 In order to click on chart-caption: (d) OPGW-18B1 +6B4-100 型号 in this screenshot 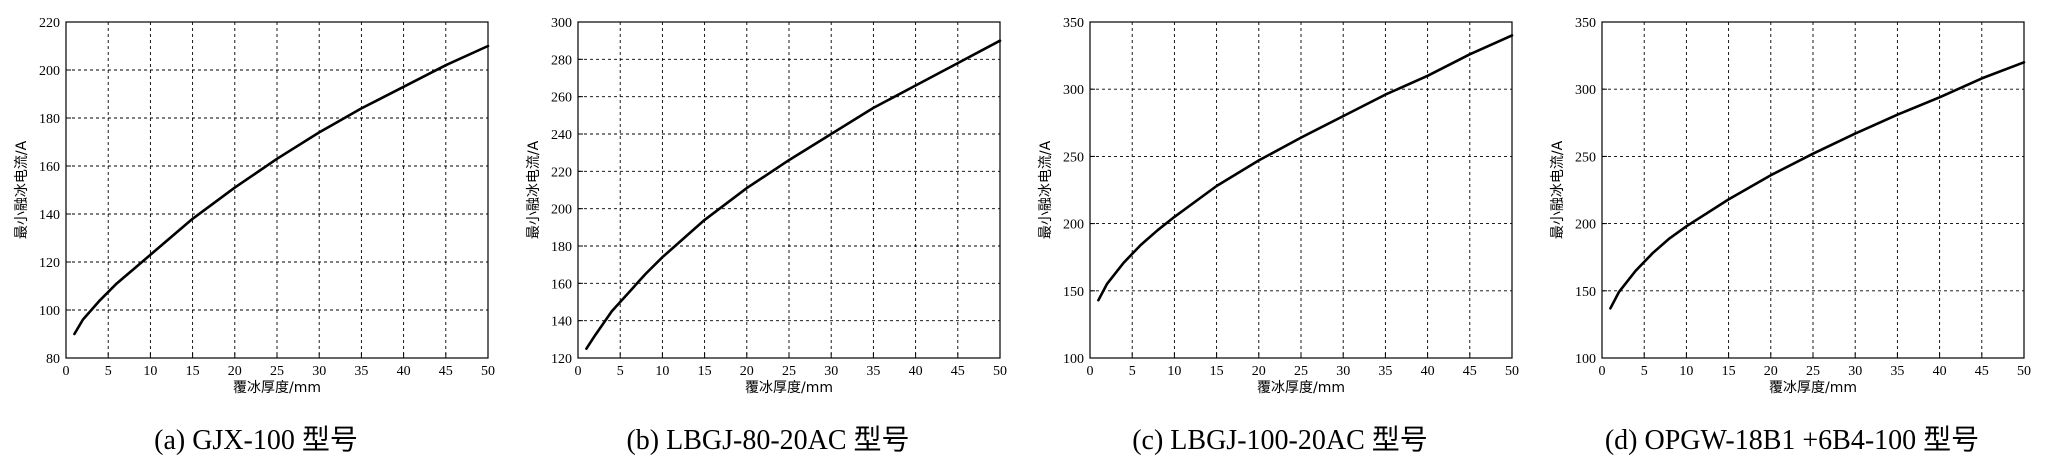, I will do `click(1792, 440)`.